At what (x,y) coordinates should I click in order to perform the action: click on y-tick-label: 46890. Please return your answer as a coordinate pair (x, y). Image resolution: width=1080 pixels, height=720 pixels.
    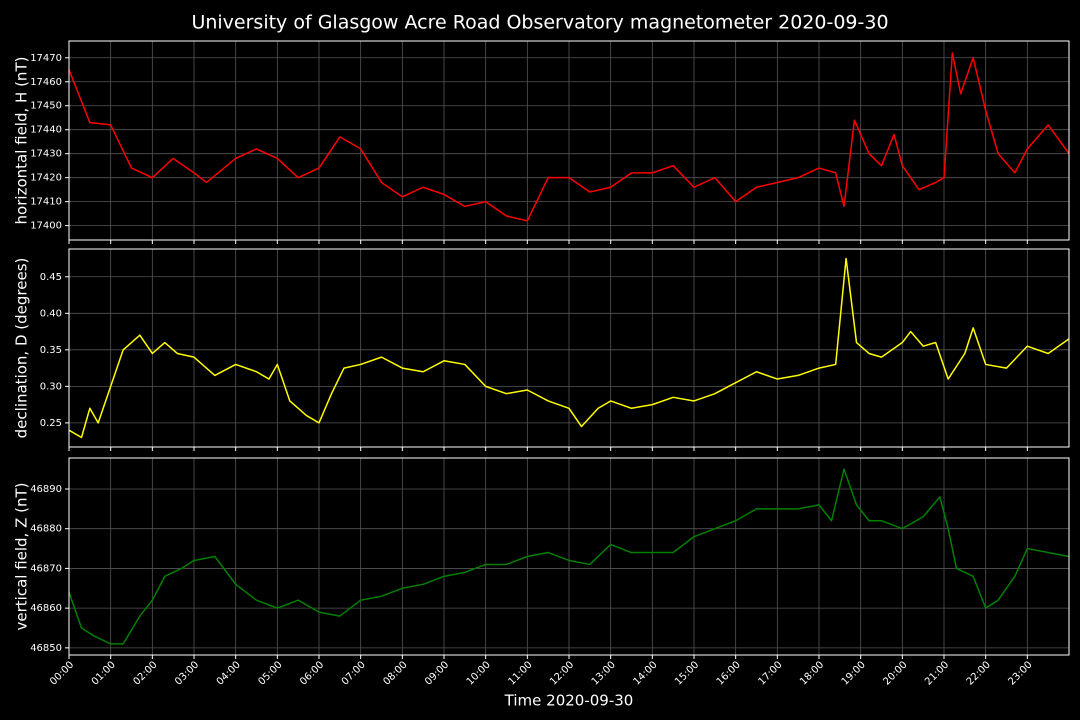
    Looking at the image, I should click on (46, 489).